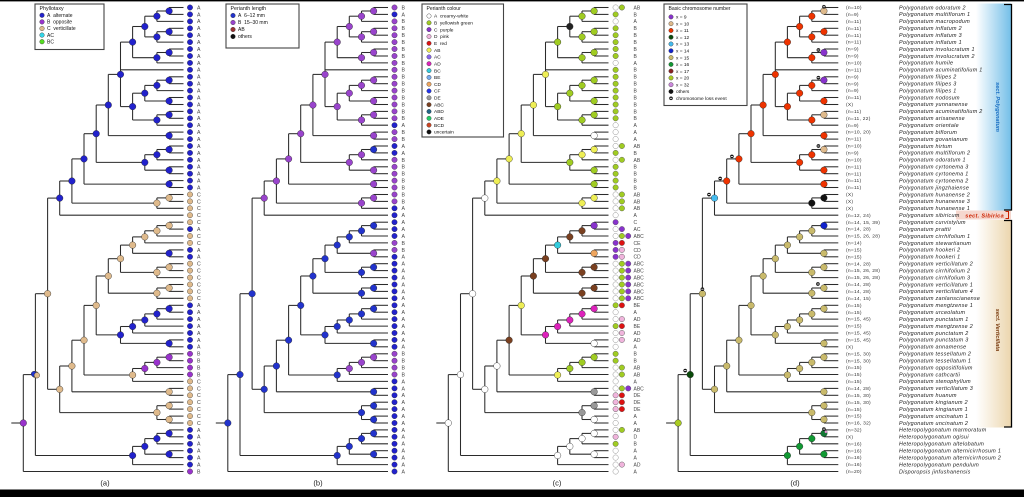  Describe the element at coordinates (639, 285) in the screenshot. I see `svg-text: ABC` at that location.